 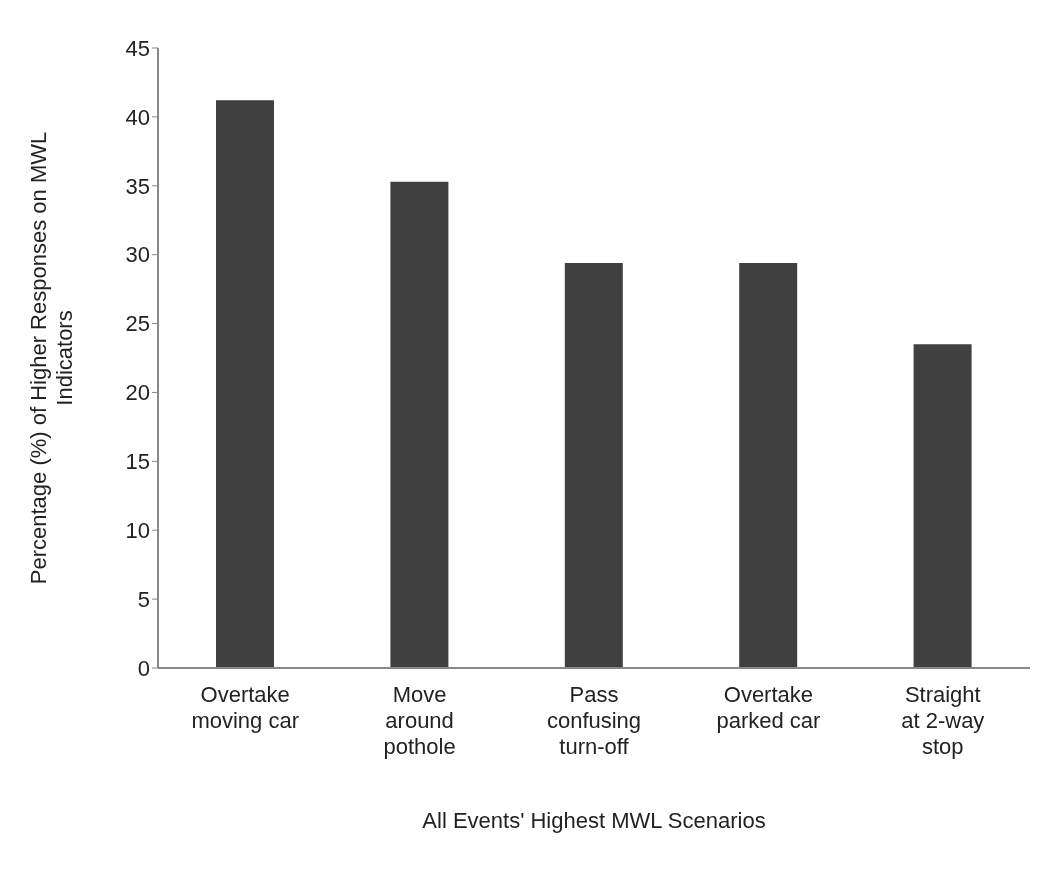 I want to click on y-tick-label: 10, so click(x=137, y=531).